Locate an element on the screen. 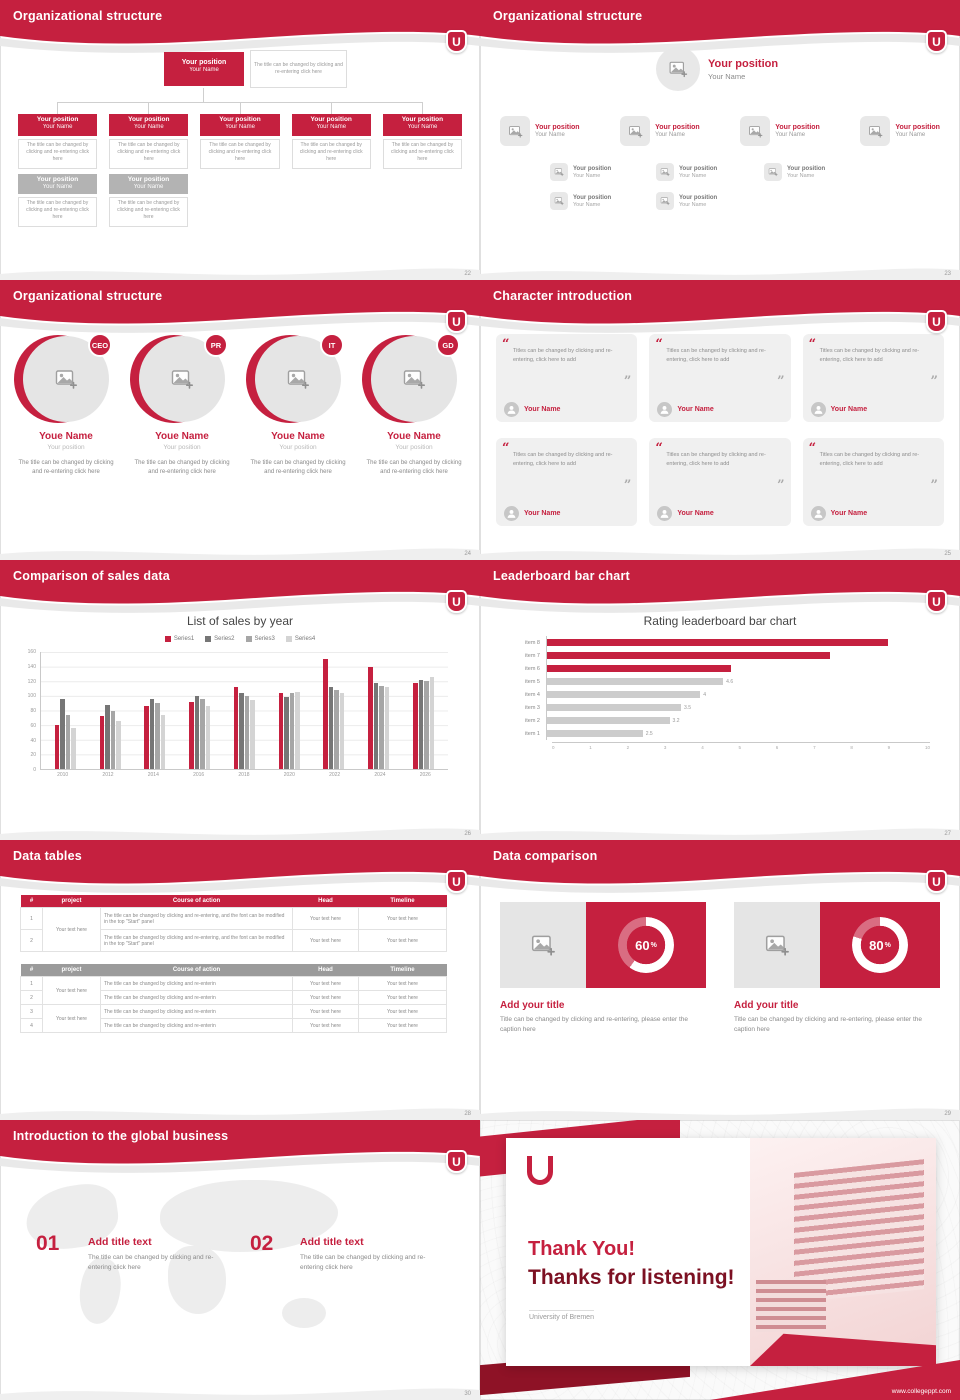  avatar is located at coordinates (818, 513).